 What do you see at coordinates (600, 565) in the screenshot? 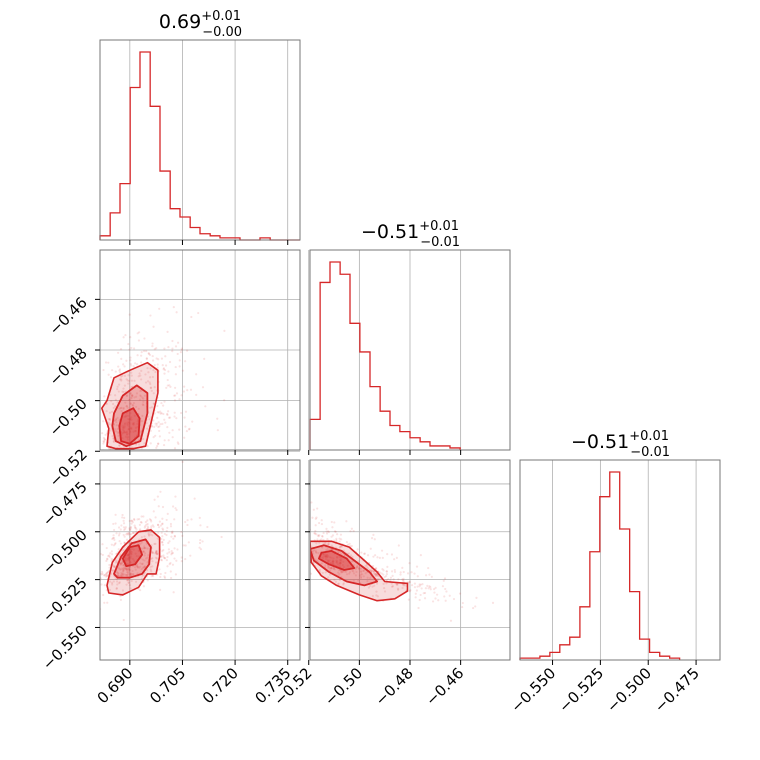
I see `histogram-p3` at bounding box center [600, 565].